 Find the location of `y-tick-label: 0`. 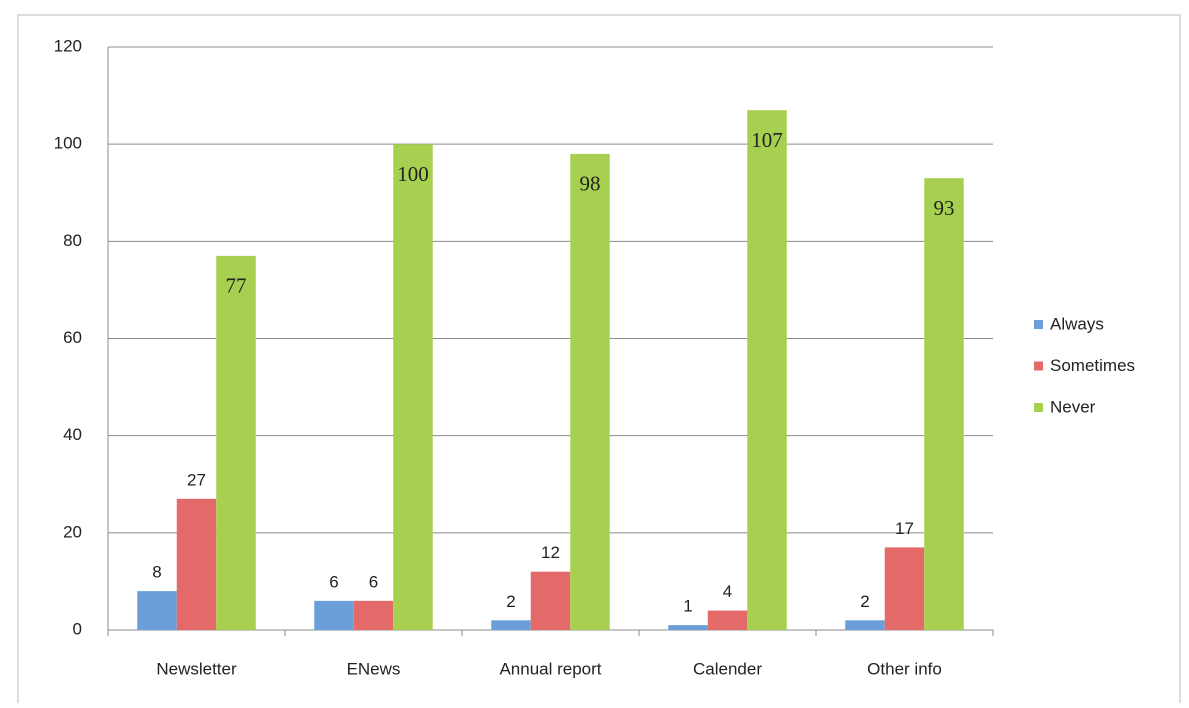

y-tick-label: 0 is located at coordinates (77, 628).